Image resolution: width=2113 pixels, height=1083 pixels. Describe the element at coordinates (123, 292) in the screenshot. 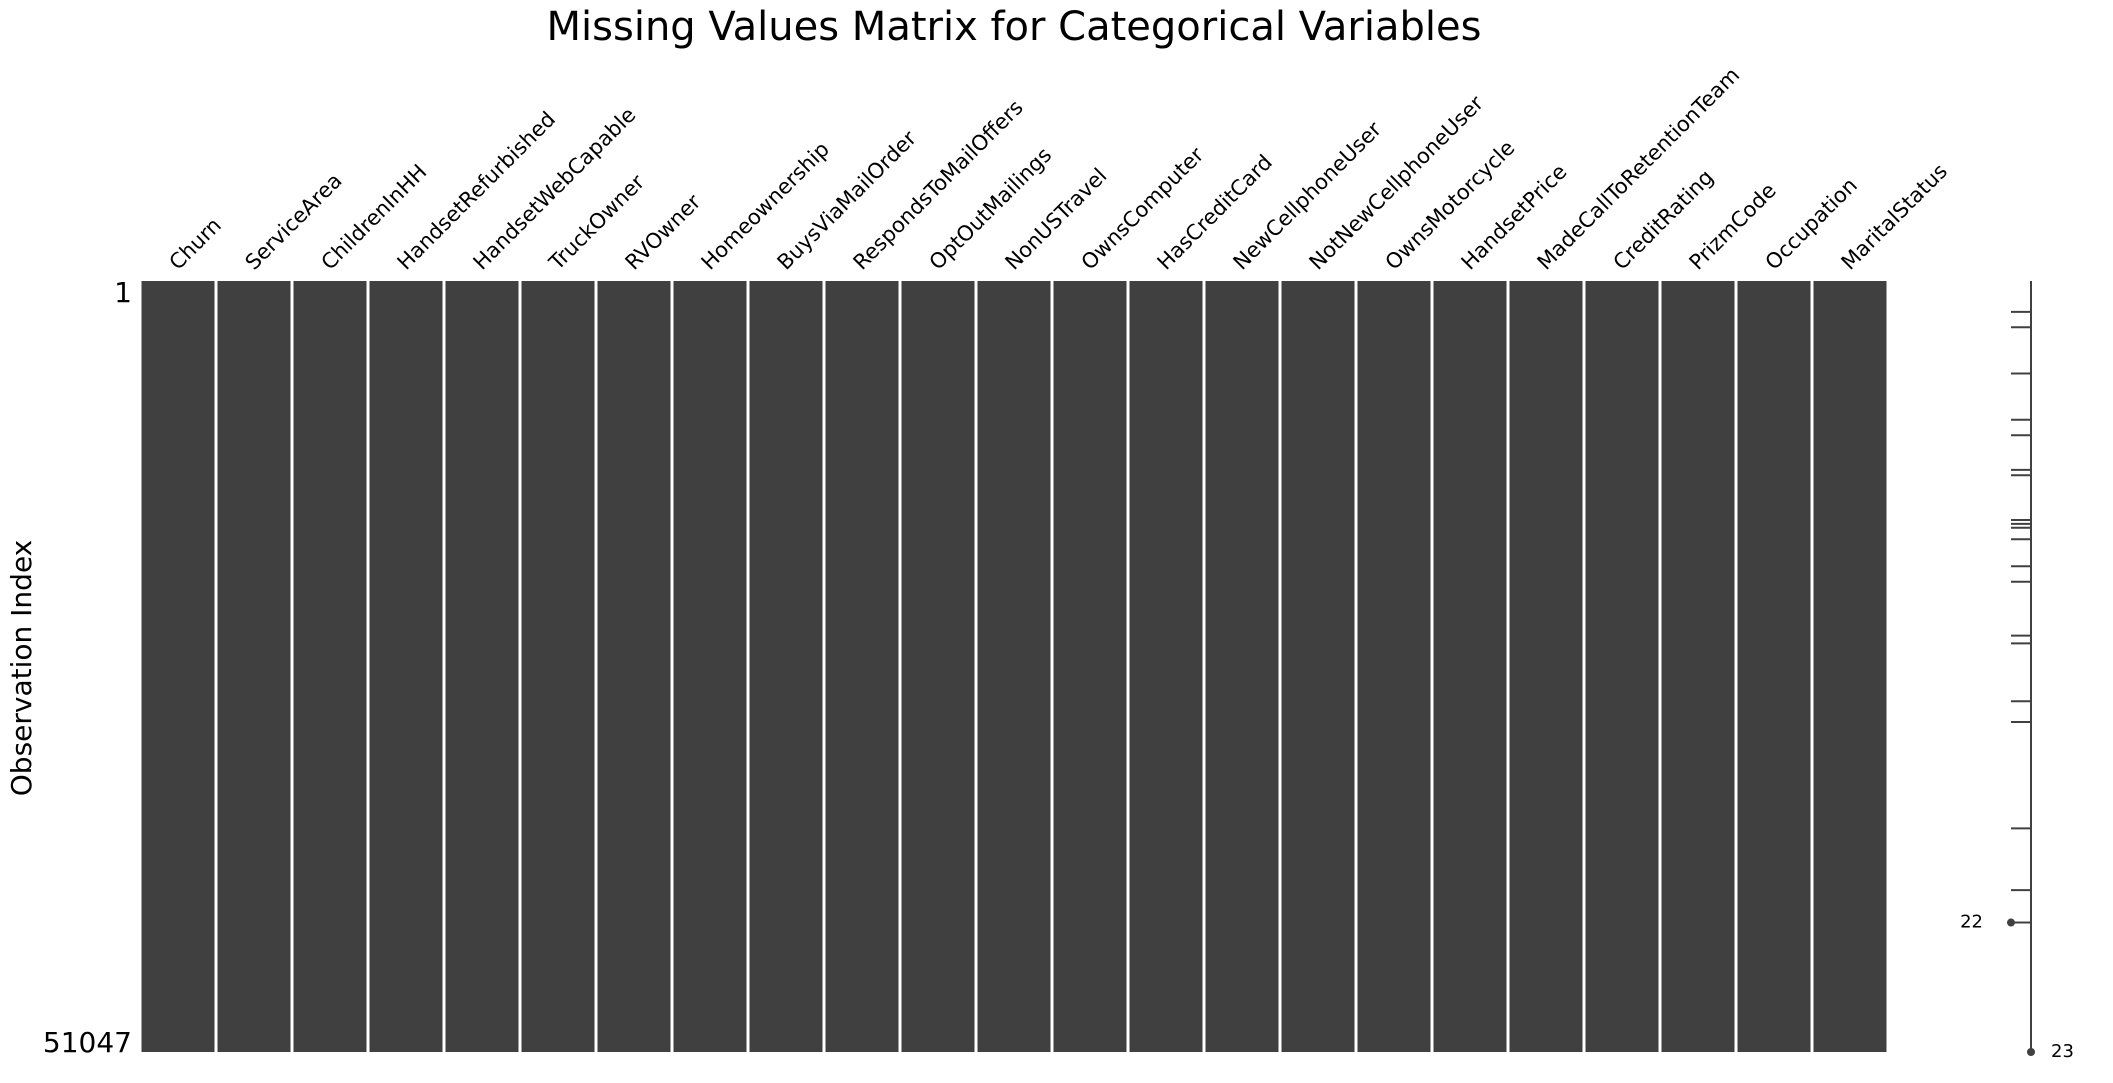

I see `y-tick-label: 1` at that location.